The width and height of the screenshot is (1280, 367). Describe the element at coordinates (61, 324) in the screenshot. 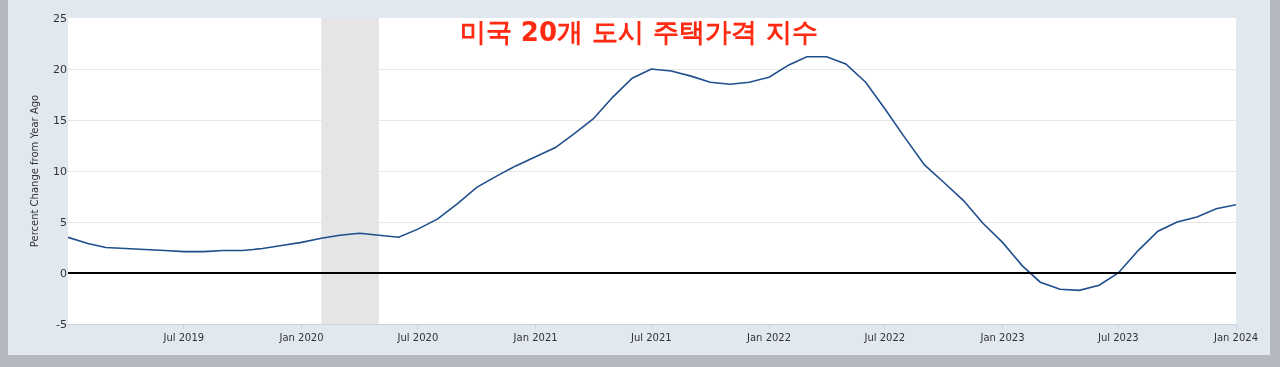

I see `y-tick-label: -5` at that location.